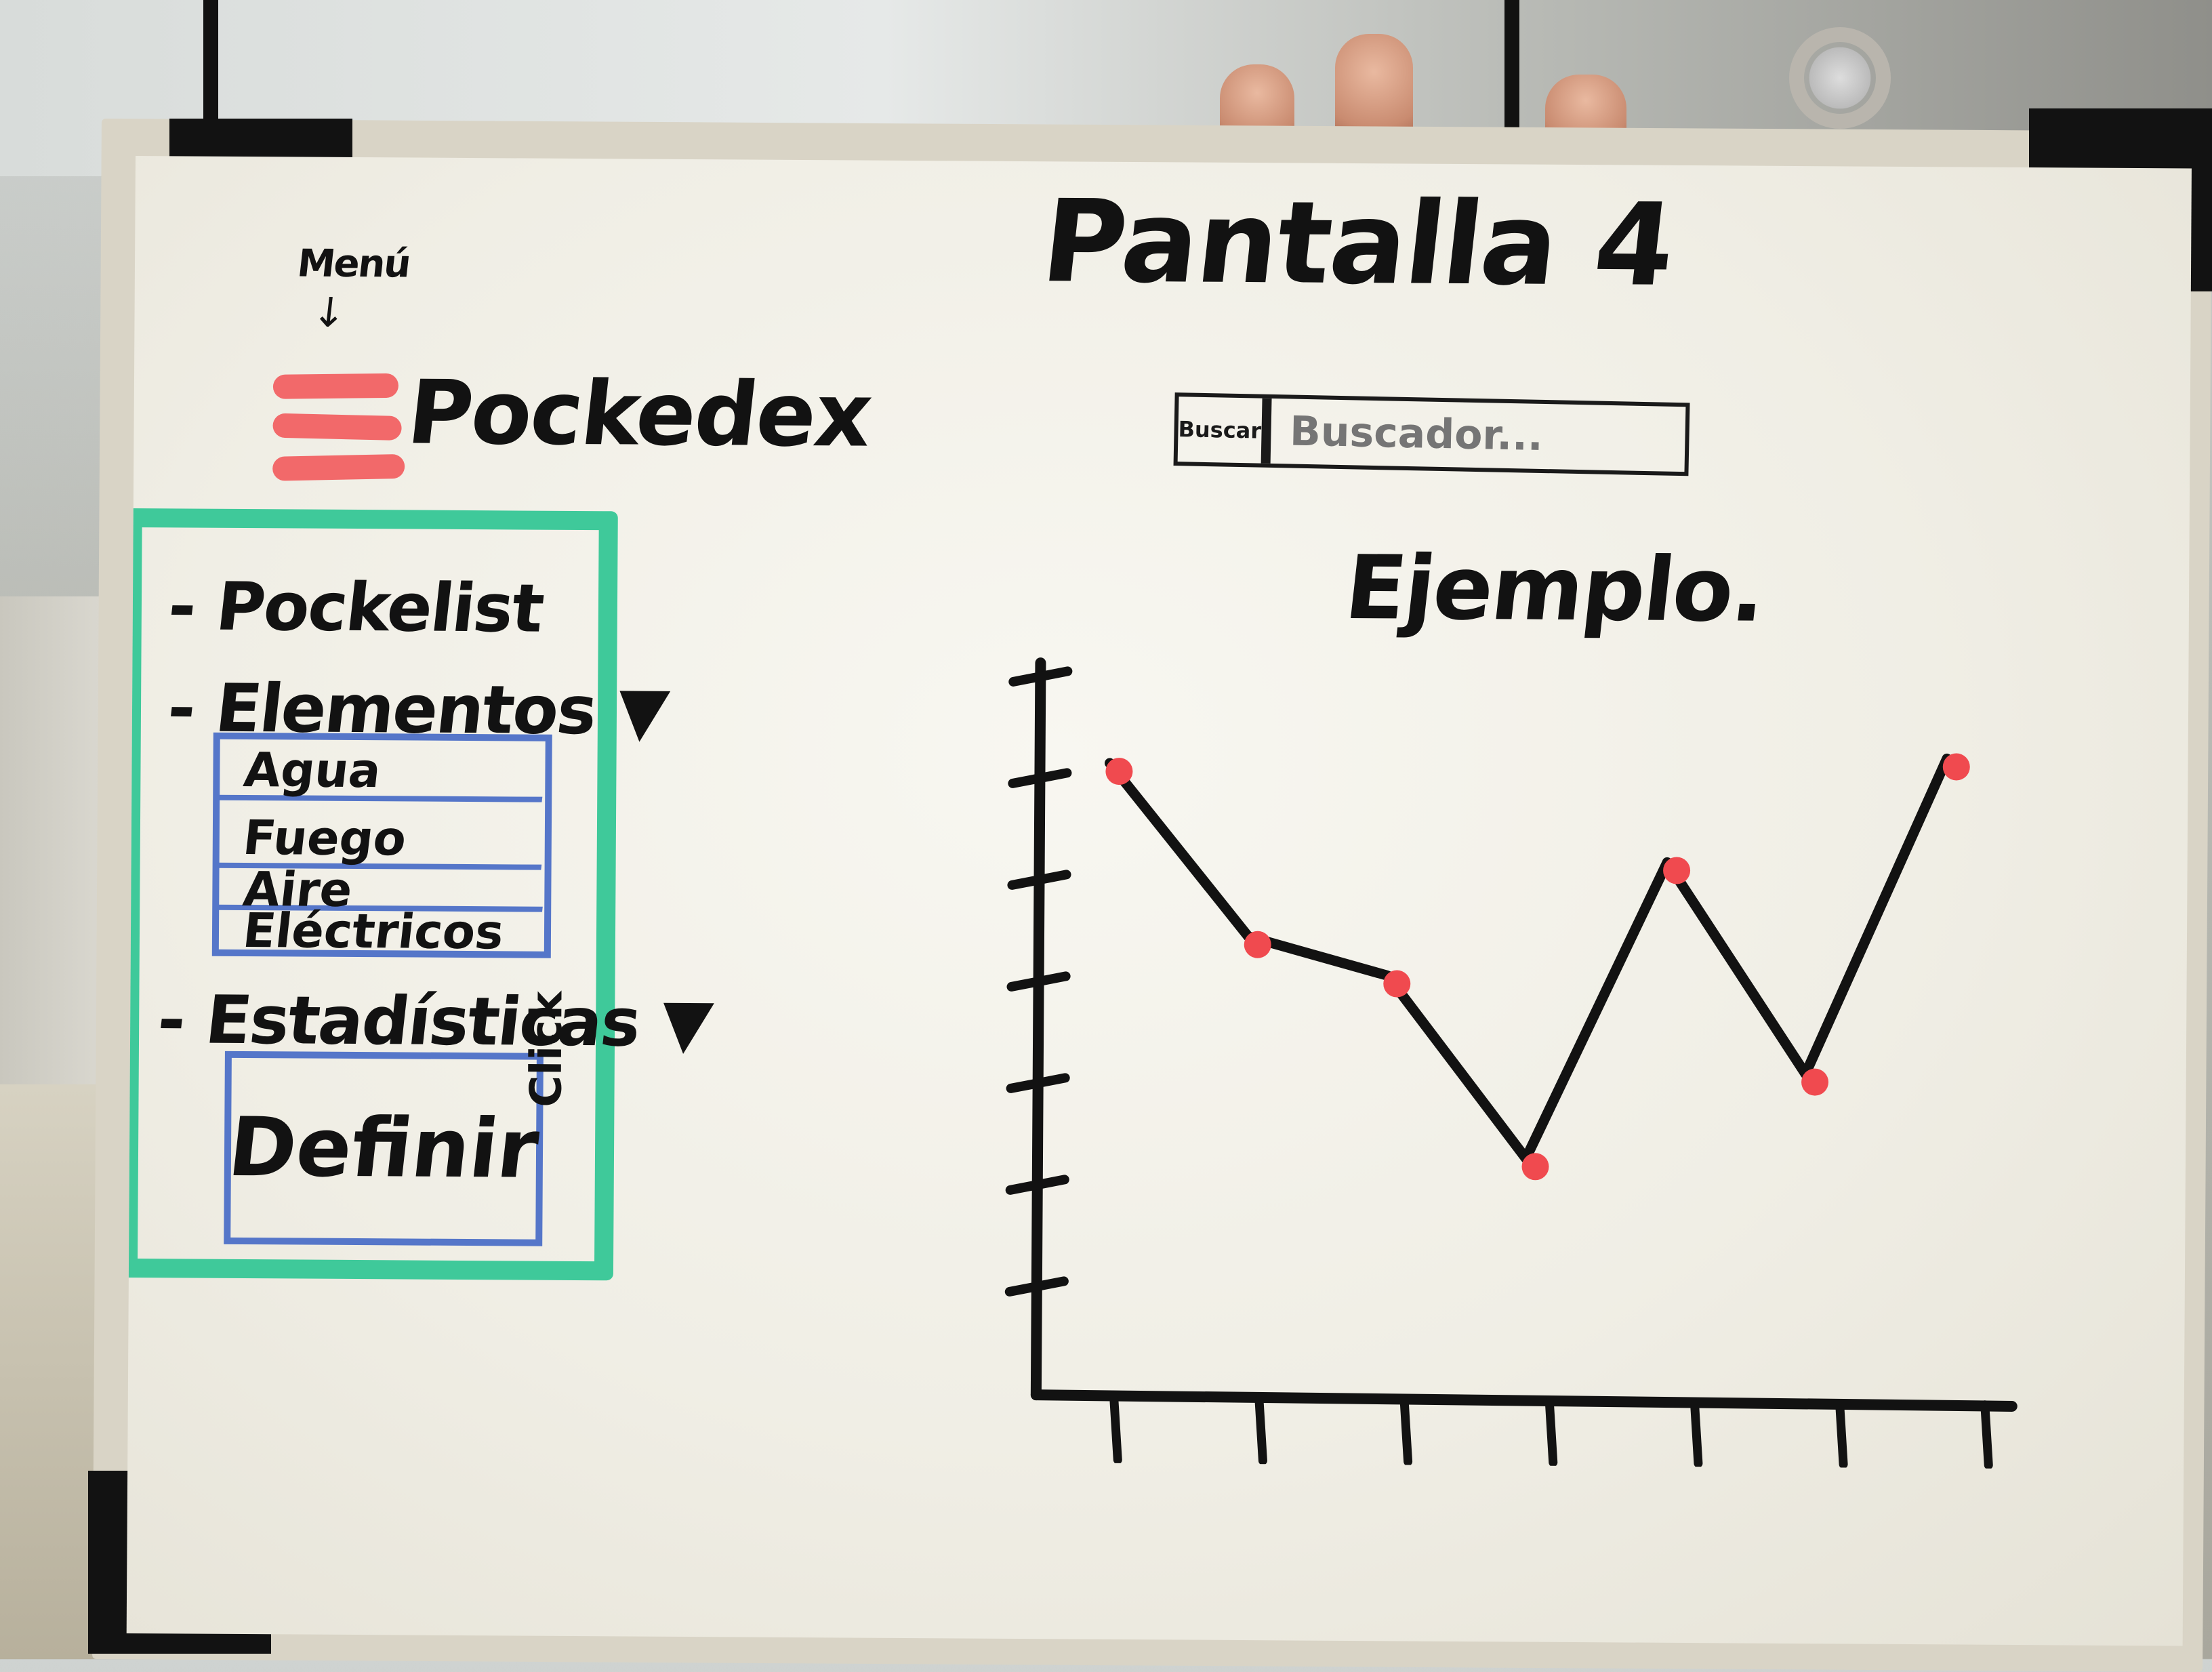 This screenshot has width=2212, height=1672. What do you see at coordinates (340, 421) in the screenshot?
I see `hamburger-icon` at bounding box center [340, 421].